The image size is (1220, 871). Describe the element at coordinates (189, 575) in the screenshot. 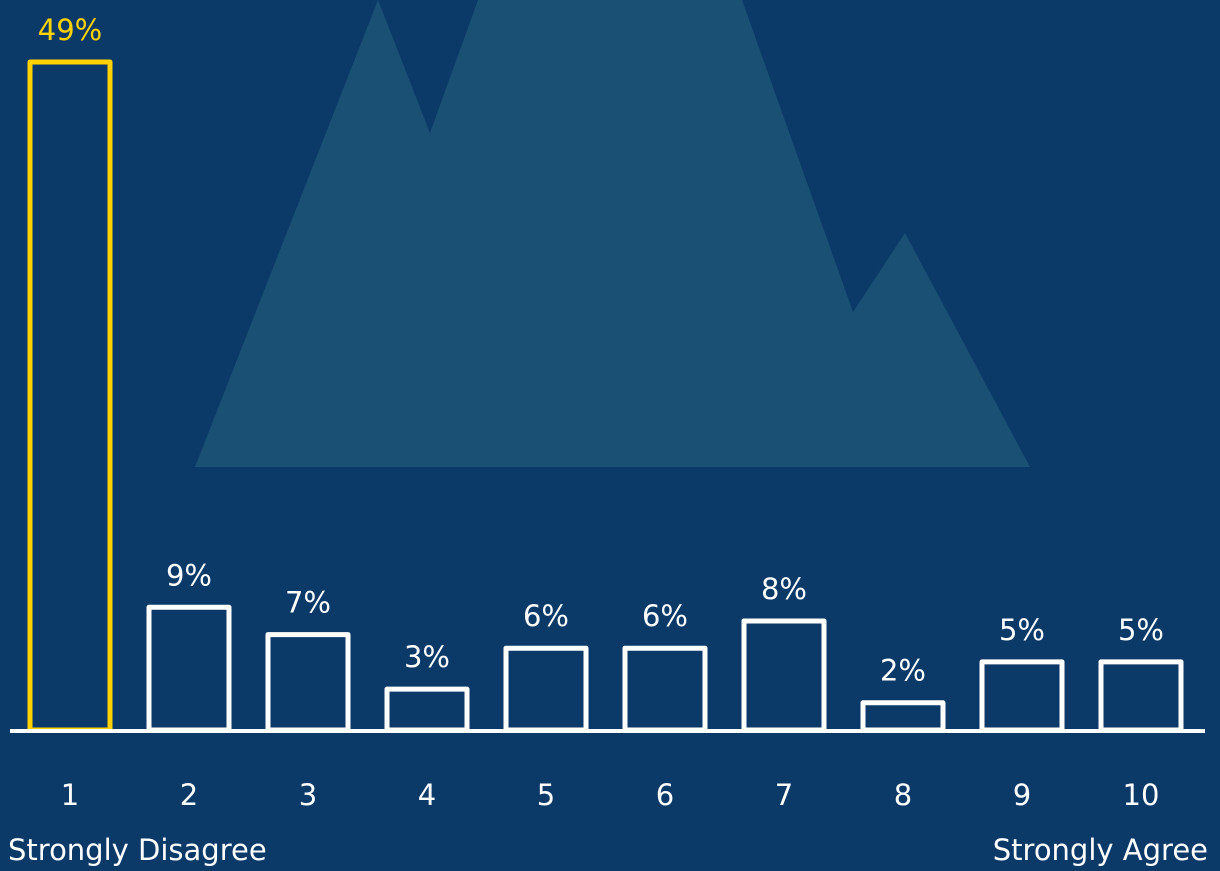

I see `value-label: 9%` at that location.